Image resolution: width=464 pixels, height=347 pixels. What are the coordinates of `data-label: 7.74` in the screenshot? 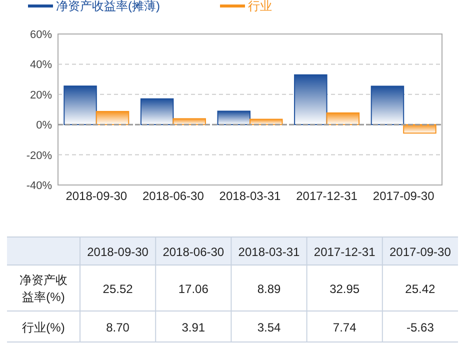 It's located at (344, 327).